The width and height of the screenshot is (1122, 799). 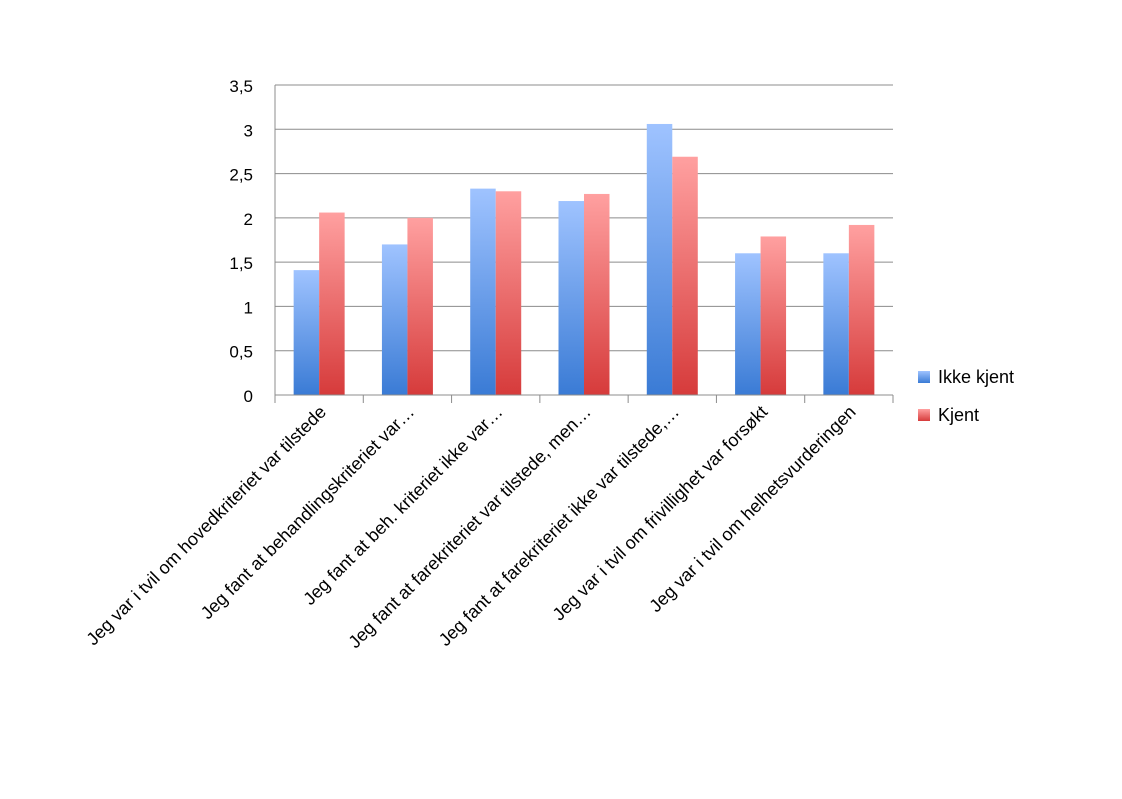 I want to click on x-axis, so click(x=584, y=398).